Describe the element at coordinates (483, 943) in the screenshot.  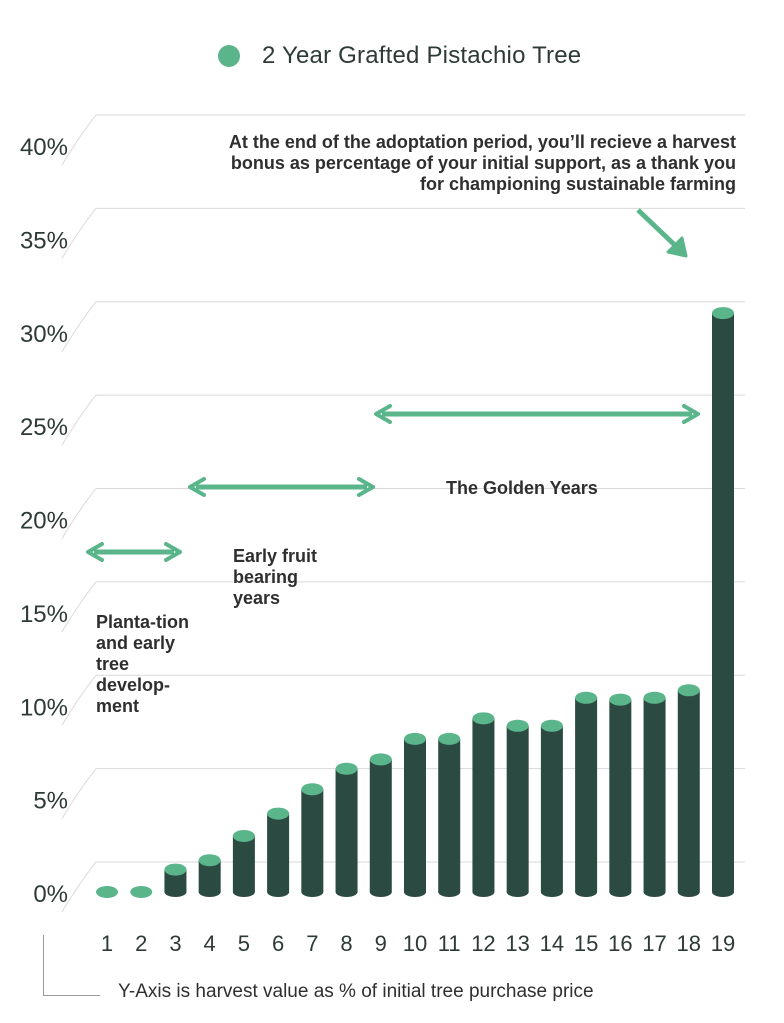
I see `x-tick-label: 12` at that location.